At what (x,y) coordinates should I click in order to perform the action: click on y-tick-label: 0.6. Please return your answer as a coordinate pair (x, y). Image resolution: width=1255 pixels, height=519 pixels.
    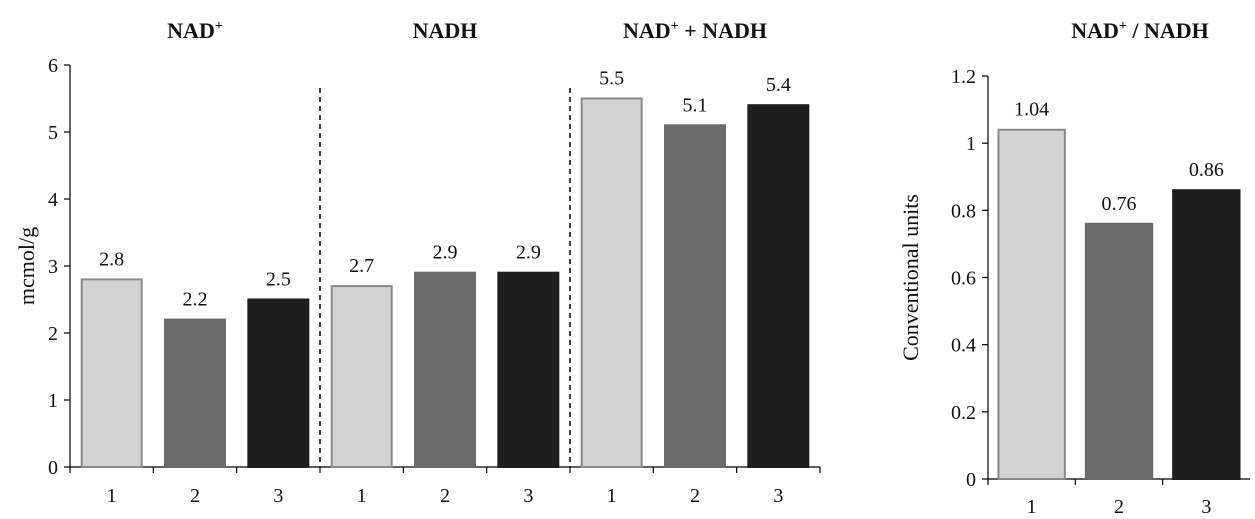
    Looking at the image, I should click on (963, 279).